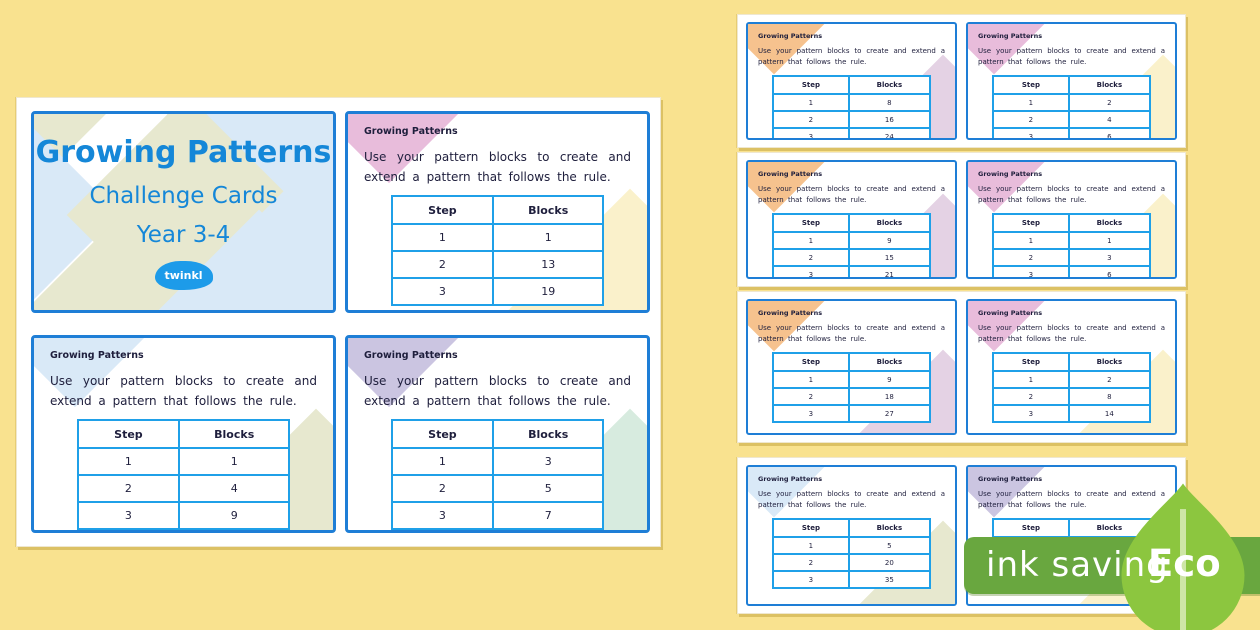  I want to click on table-row: 2 20, so click(851, 562).